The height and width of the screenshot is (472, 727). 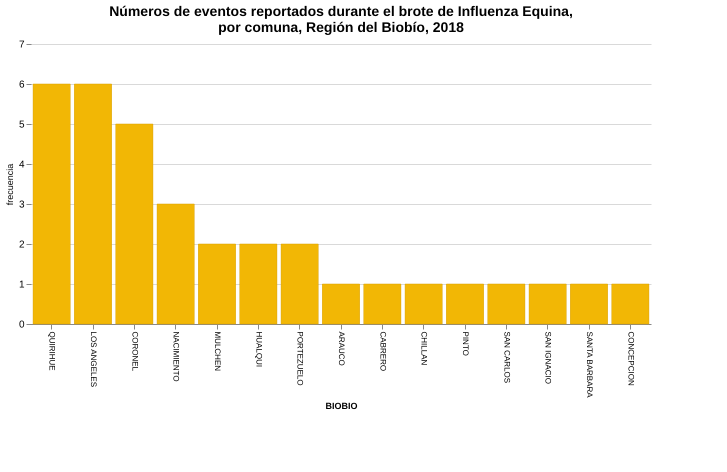 I want to click on x-tick-label: CABRERO, so click(x=383, y=352).